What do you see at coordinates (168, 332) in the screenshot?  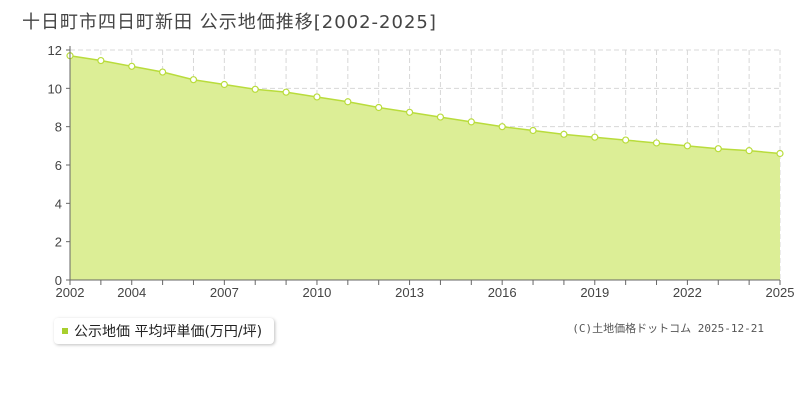 I see `legend-label: 公示地価 平均坪単価(万円/坪)` at bounding box center [168, 332].